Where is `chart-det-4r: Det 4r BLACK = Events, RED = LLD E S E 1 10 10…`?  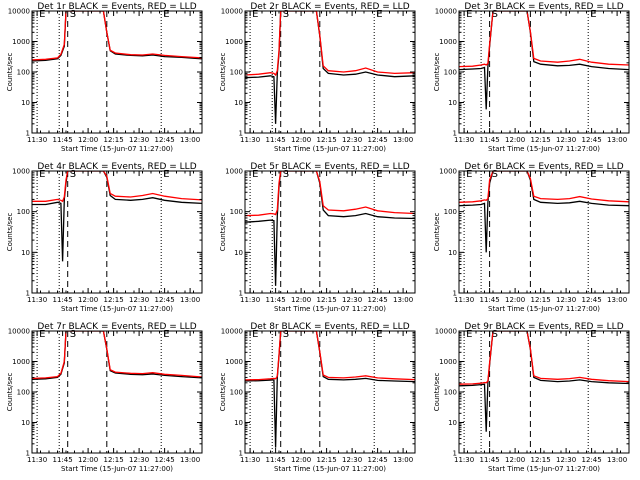
chart-det-4r: Det 4r BLACK = Events, RED = LLD E S E 1 10 10… is located at coordinates (106, 240).